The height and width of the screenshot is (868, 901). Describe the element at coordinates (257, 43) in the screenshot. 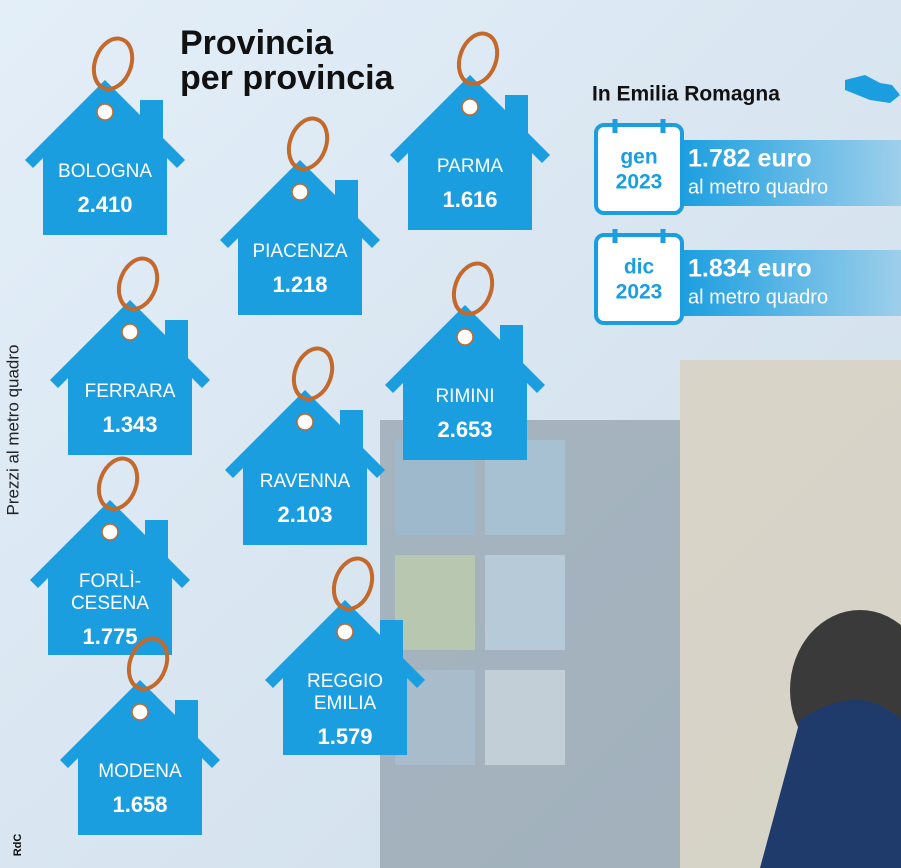

I see `title-line: Provincia` at that location.